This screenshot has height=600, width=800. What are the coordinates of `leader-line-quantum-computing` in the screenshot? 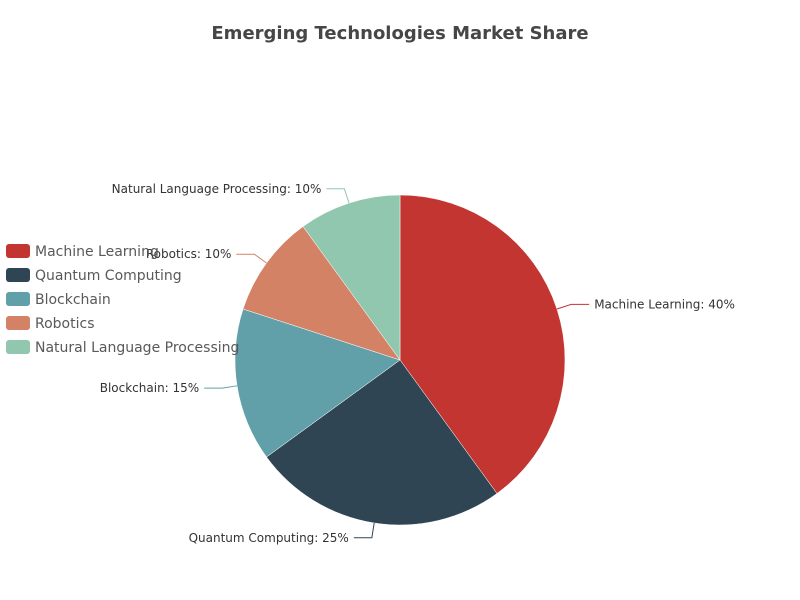 It's located at (364, 530).